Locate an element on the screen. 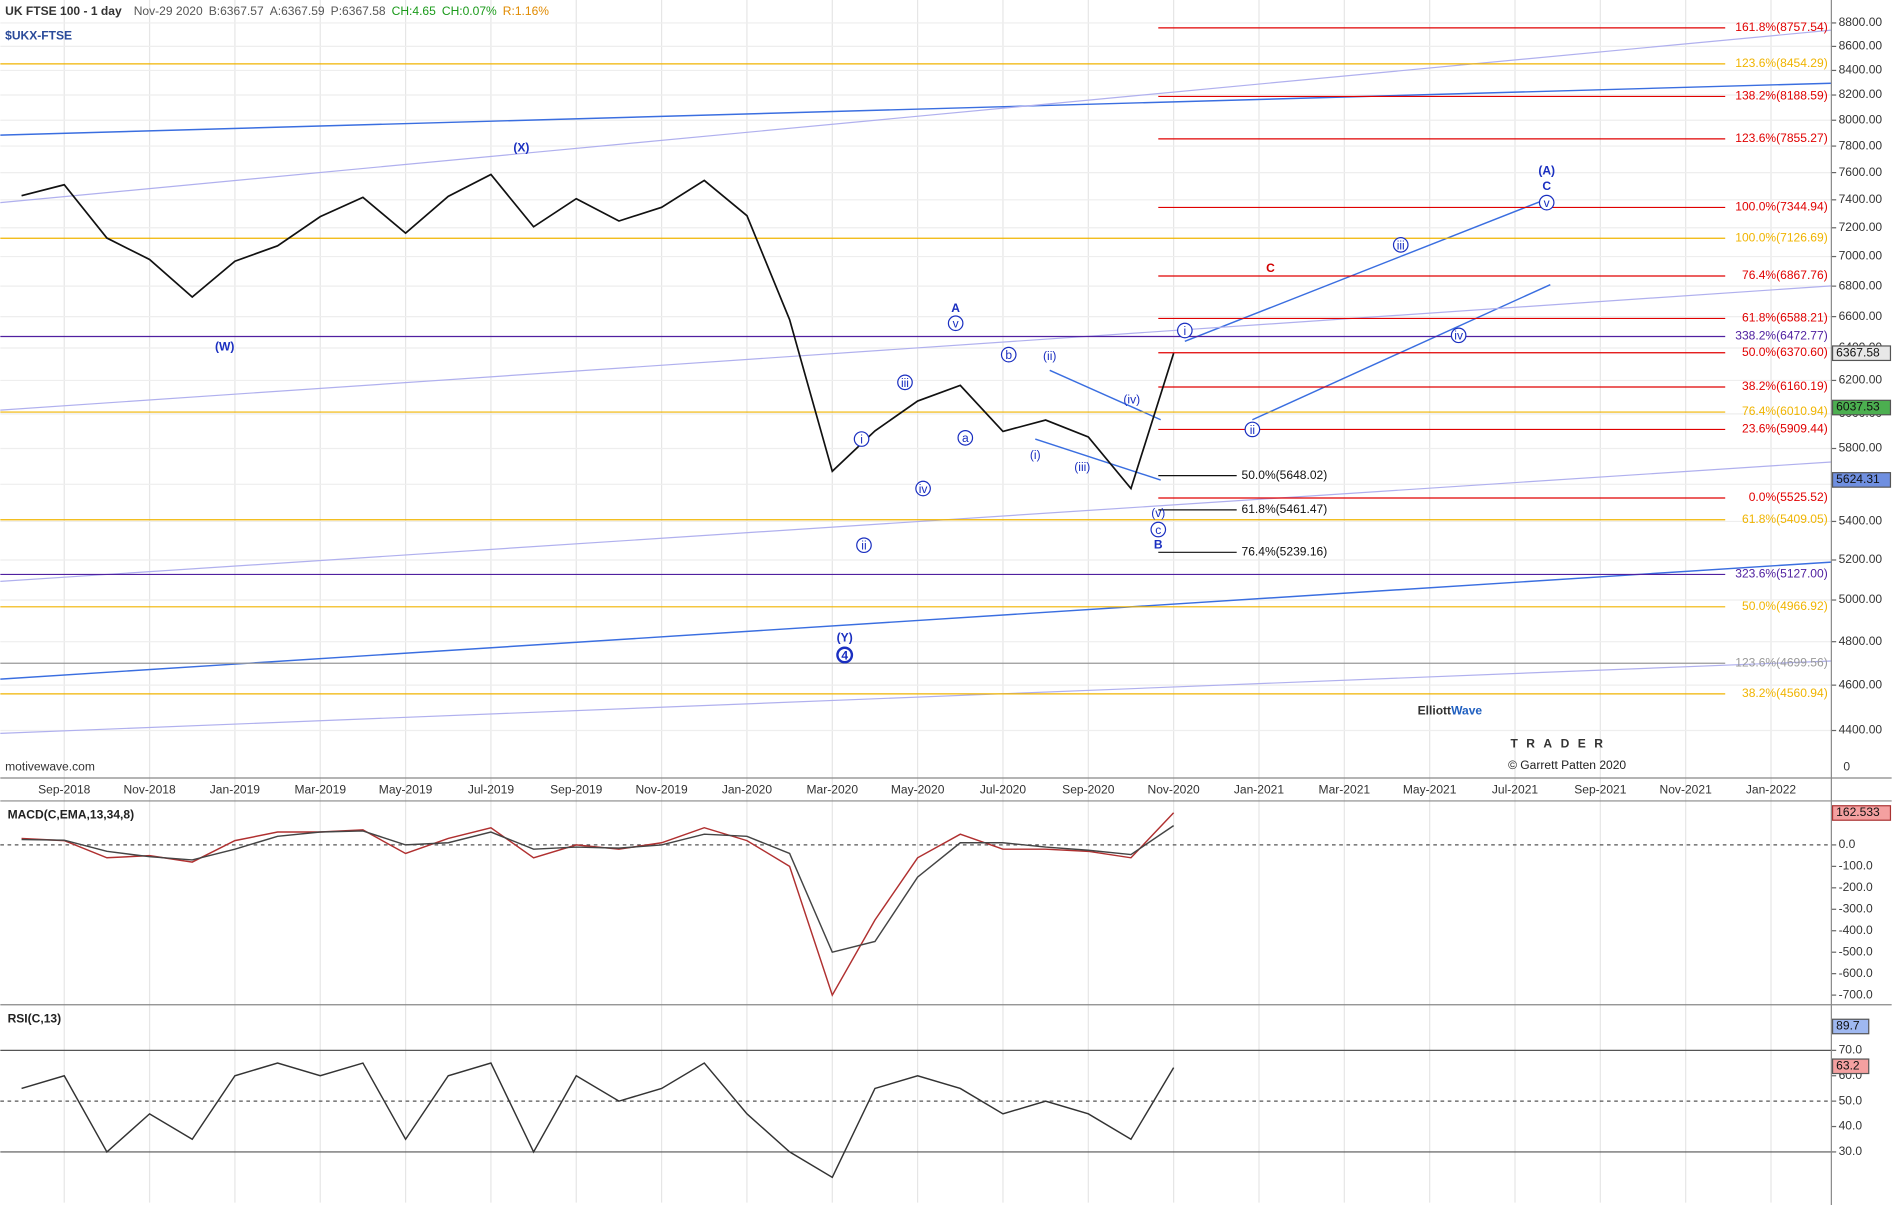 The width and height of the screenshot is (1892, 1210). x-tick-label: Mar-2021 is located at coordinates (1345, 789).